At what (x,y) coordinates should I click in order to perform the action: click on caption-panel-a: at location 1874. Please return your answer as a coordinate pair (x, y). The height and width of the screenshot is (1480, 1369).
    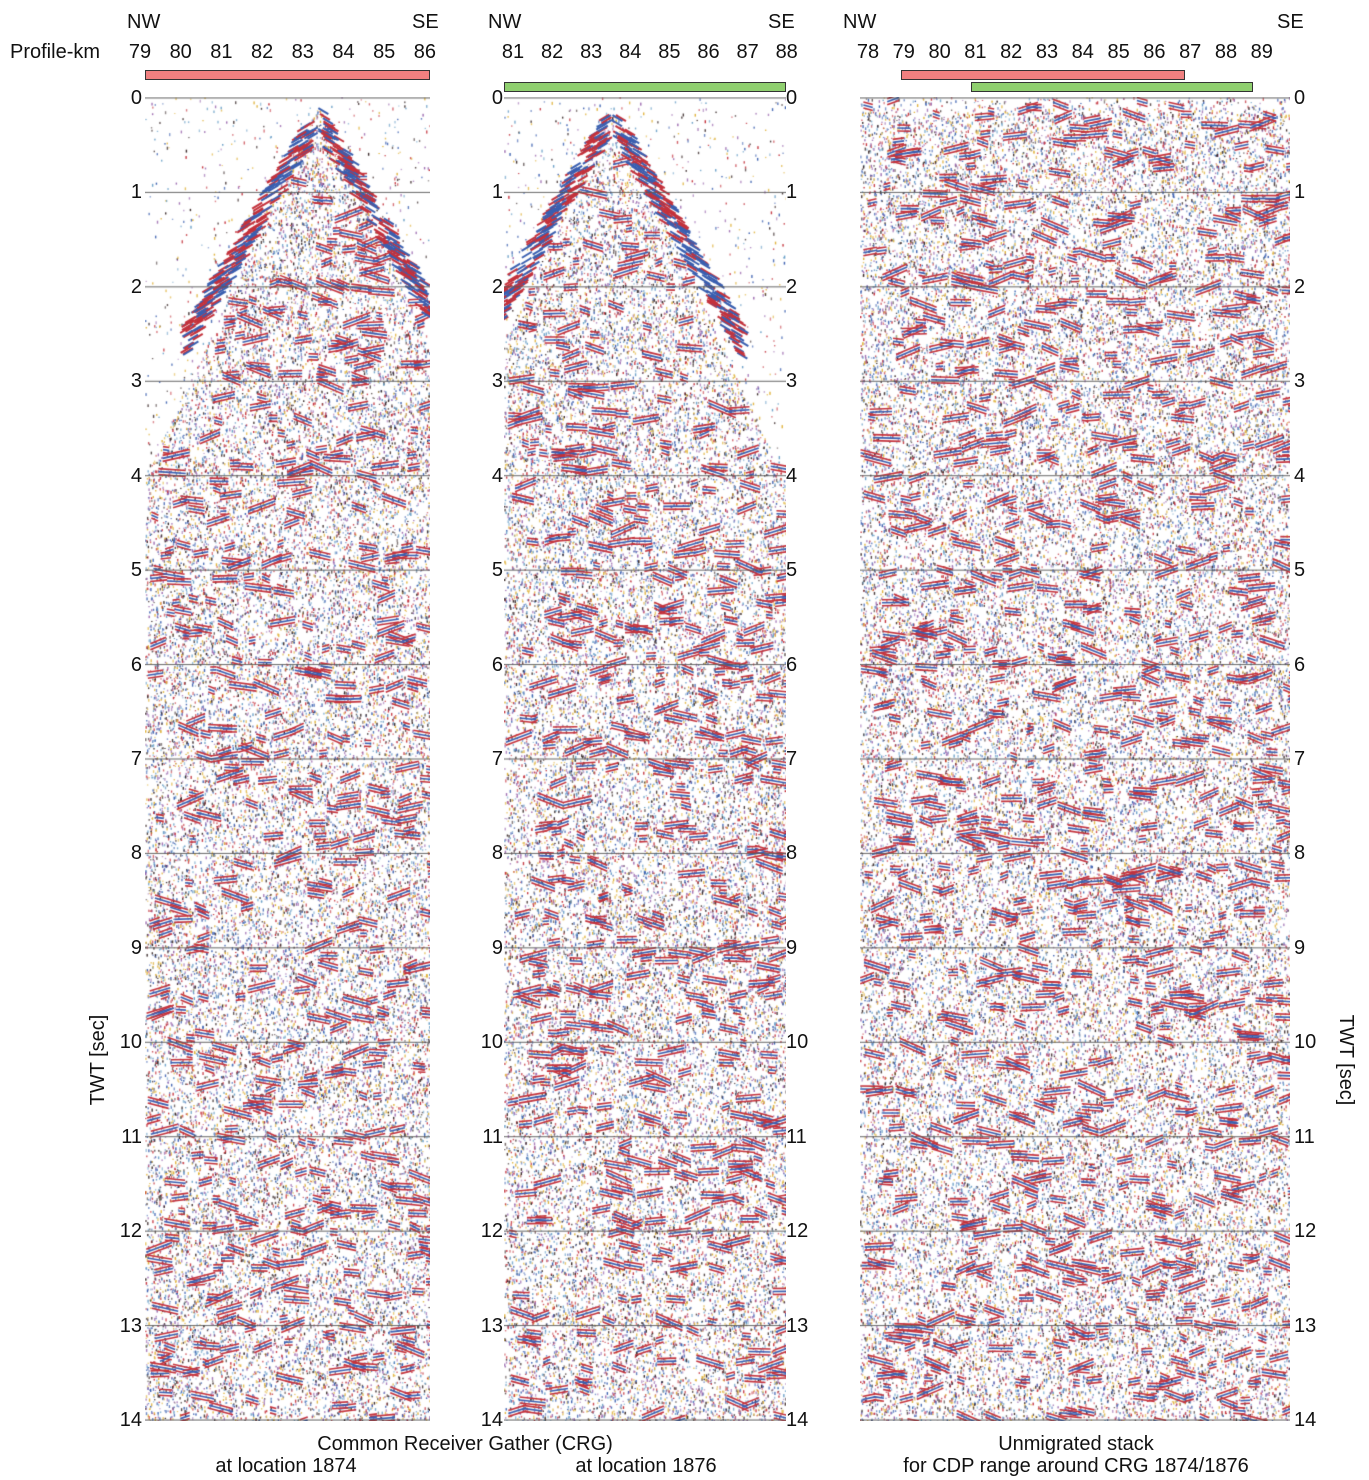
    Looking at the image, I should click on (286, 1466).